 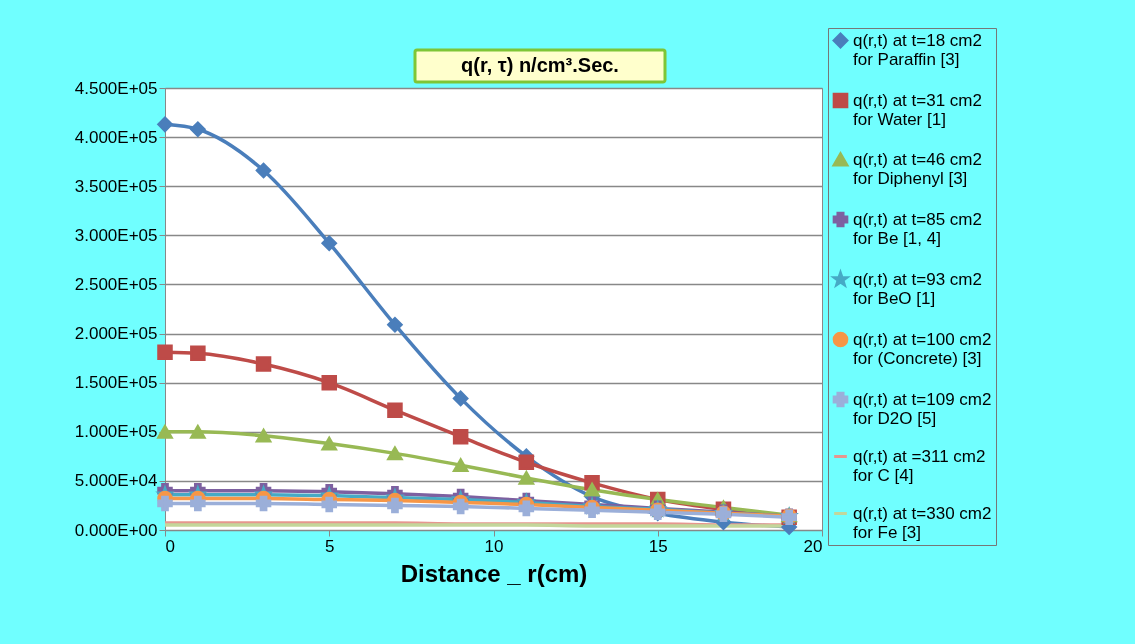 What do you see at coordinates (813, 546) in the screenshot?
I see `x-tick-label: 20` at bounding box center [813, 546].